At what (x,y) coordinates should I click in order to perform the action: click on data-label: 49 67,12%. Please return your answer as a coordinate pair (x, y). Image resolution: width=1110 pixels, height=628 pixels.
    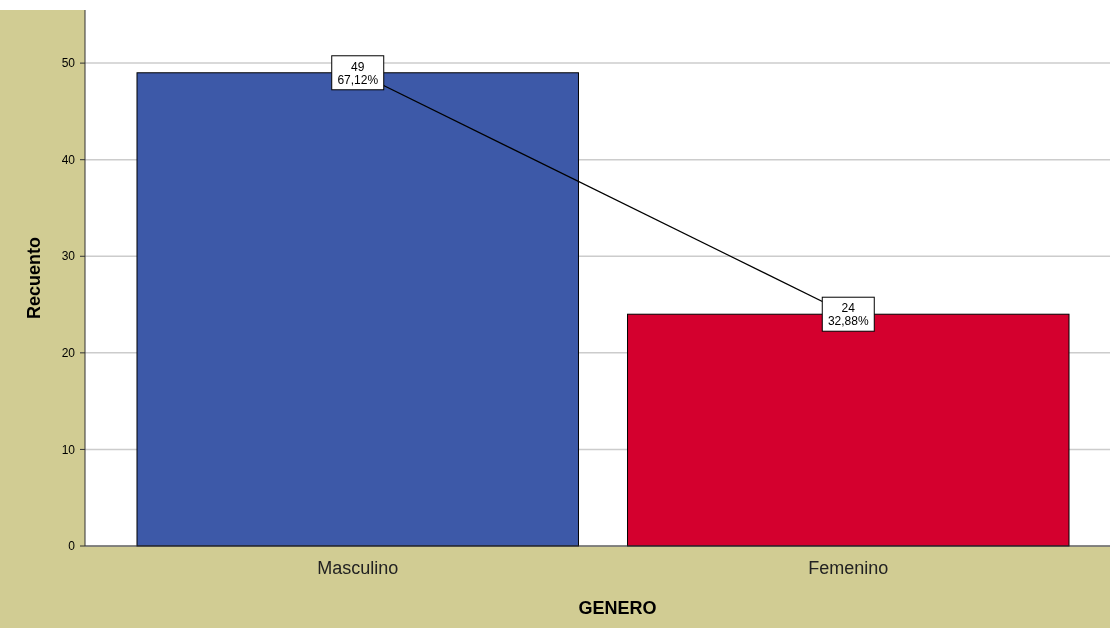
    Looking at the image, I should click on (358, 73).